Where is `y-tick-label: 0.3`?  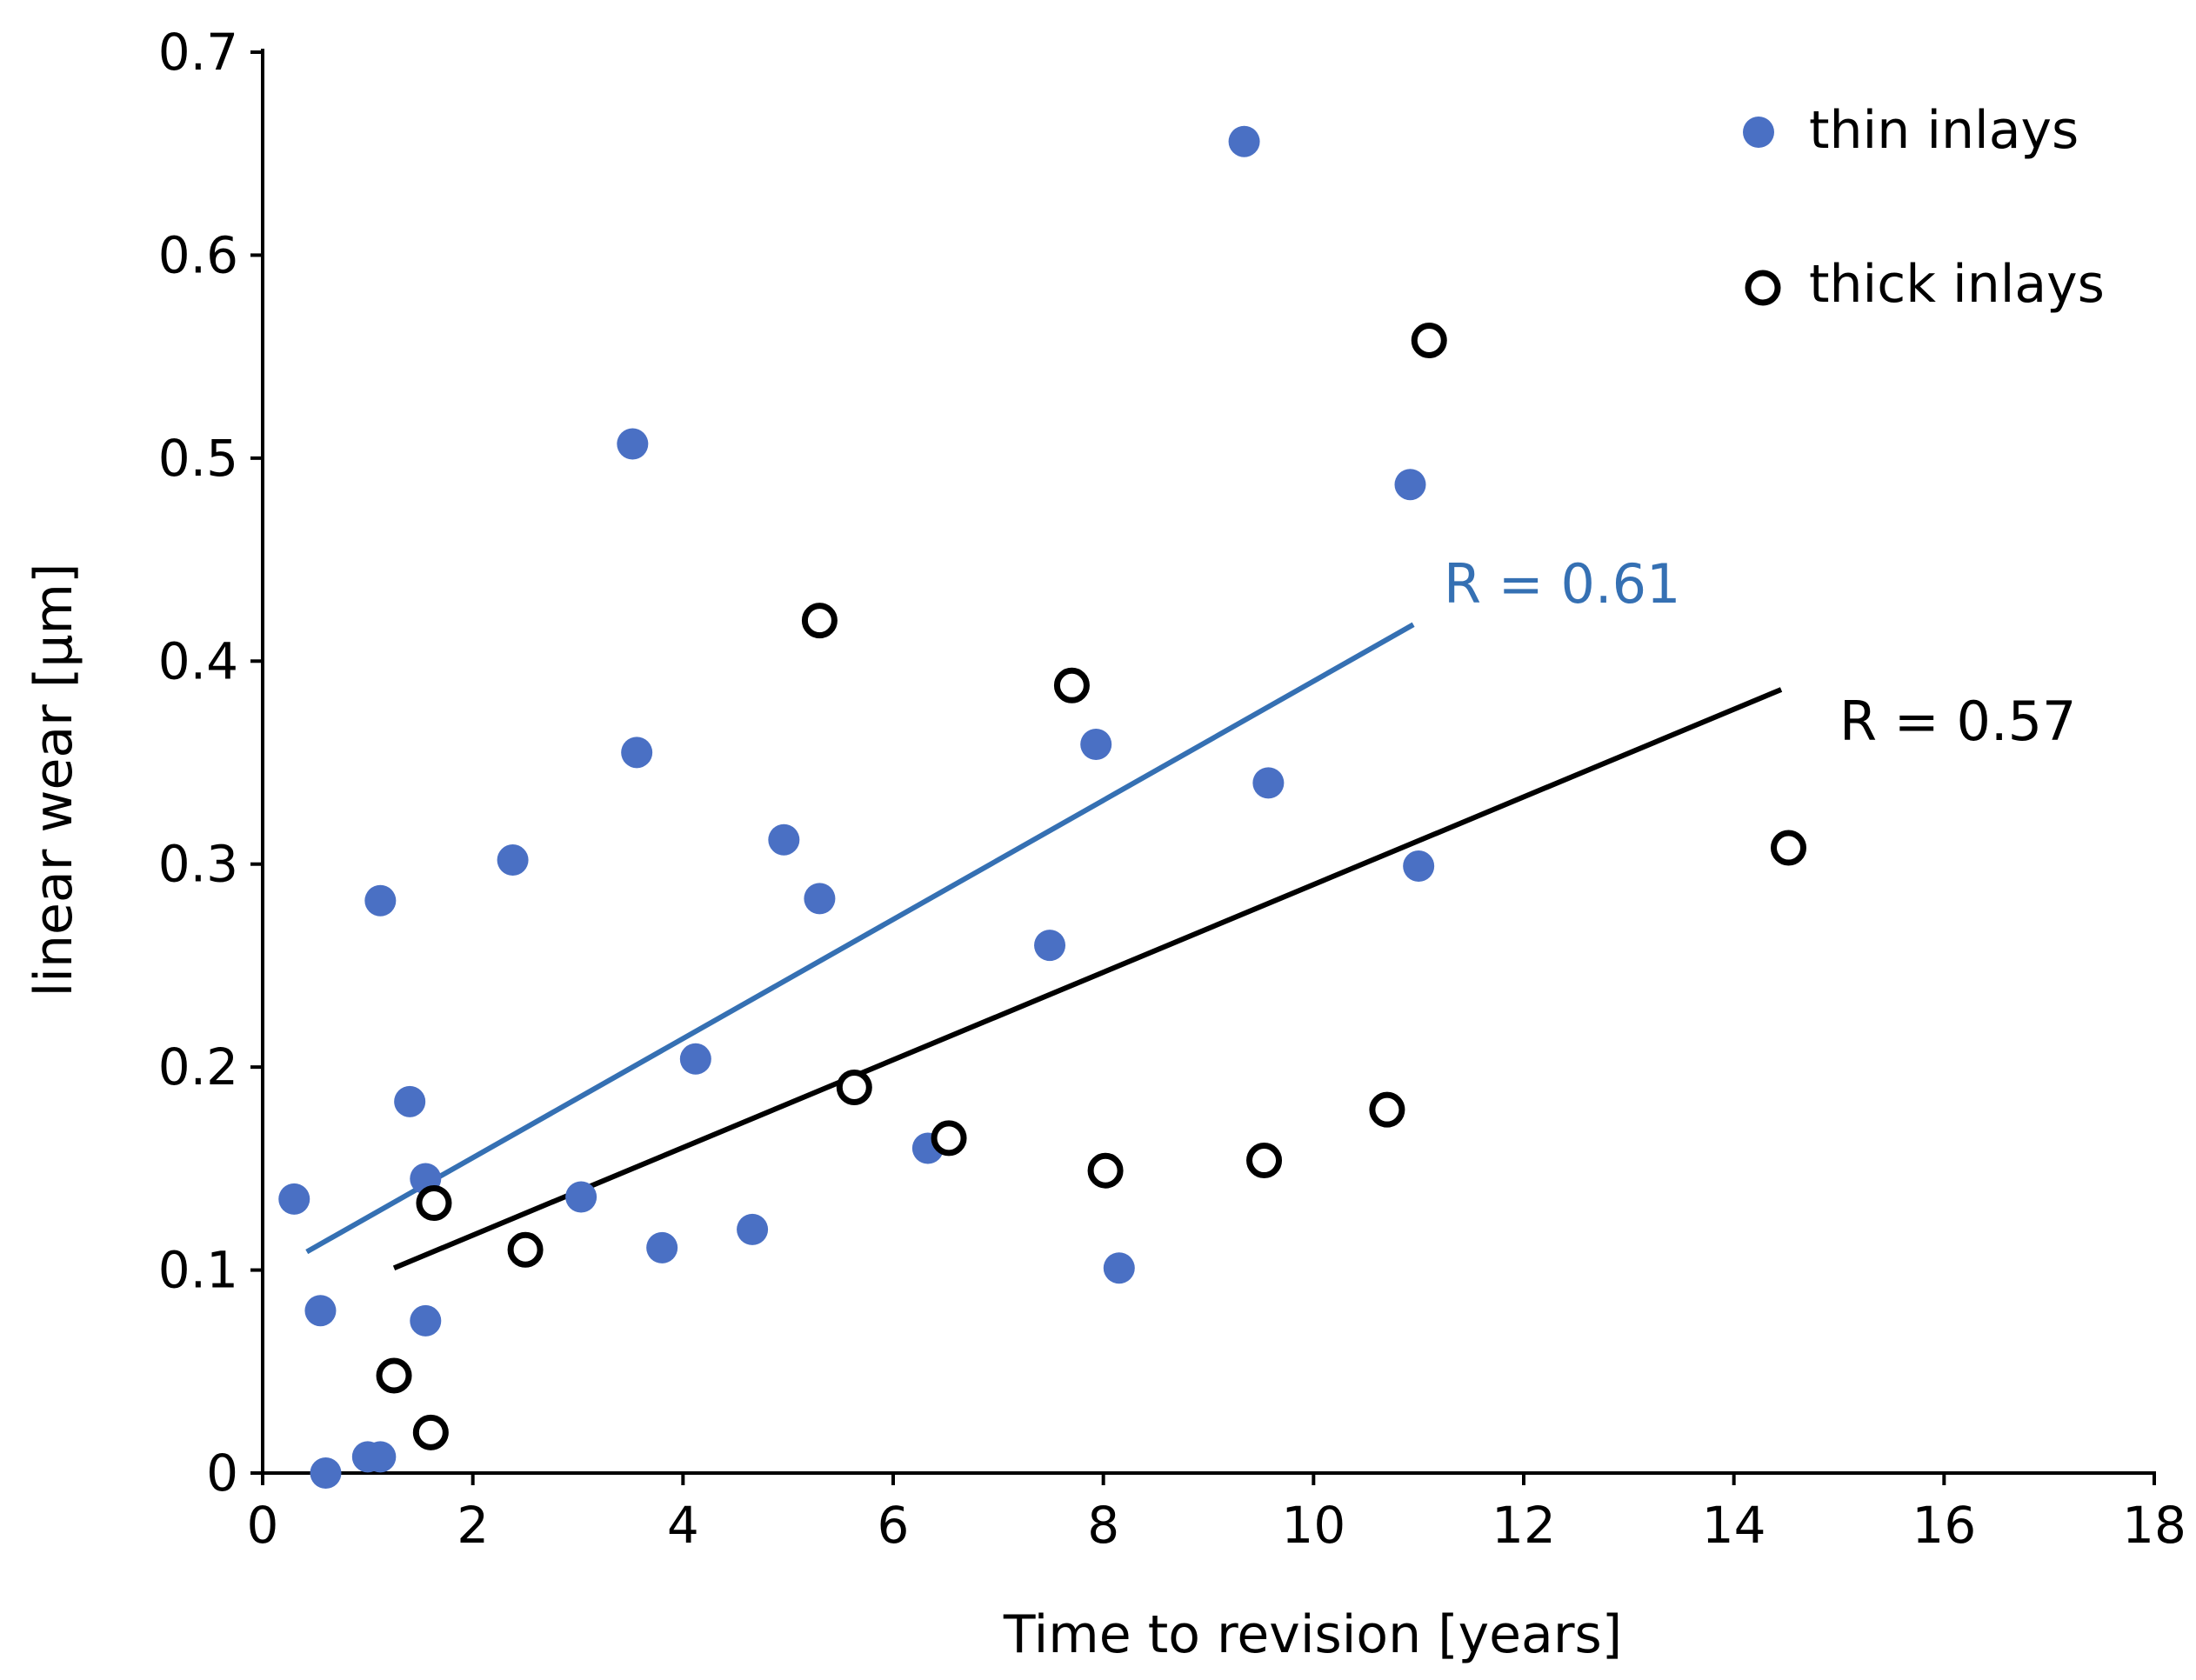
y-tick-label: 0.3 is located at coordinates (198, 864).